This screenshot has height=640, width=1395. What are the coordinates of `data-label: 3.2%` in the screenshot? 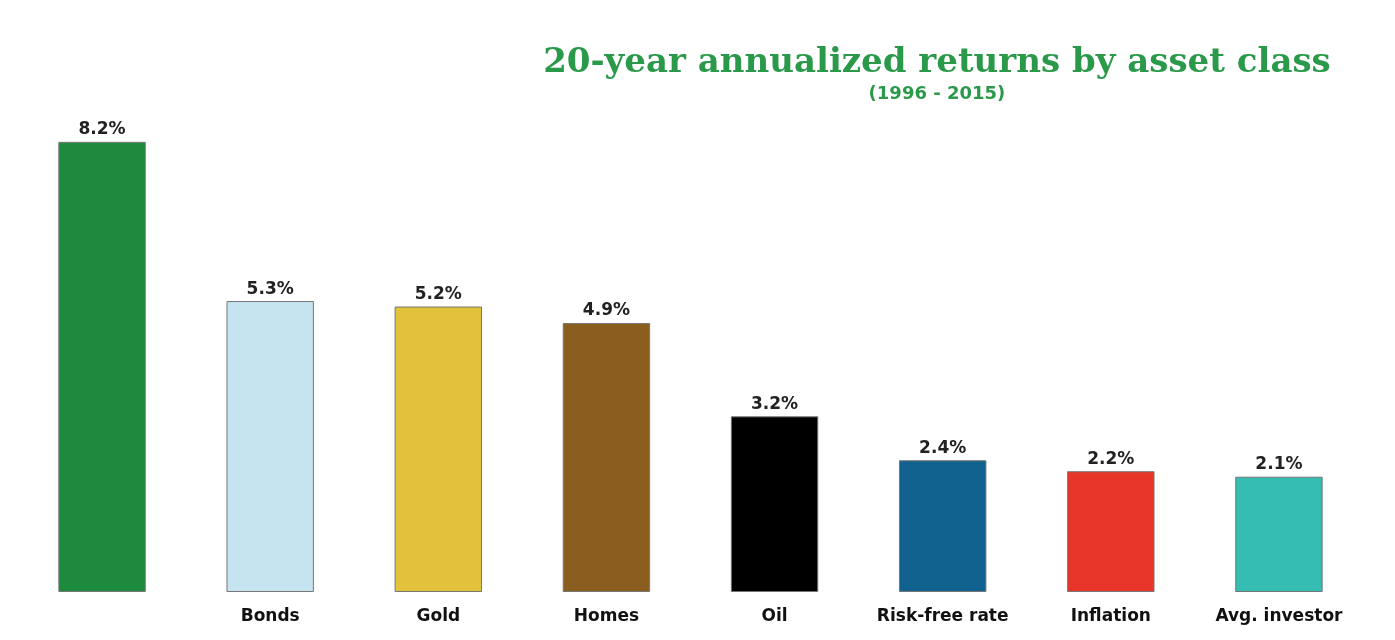 It's located at (774, 402).